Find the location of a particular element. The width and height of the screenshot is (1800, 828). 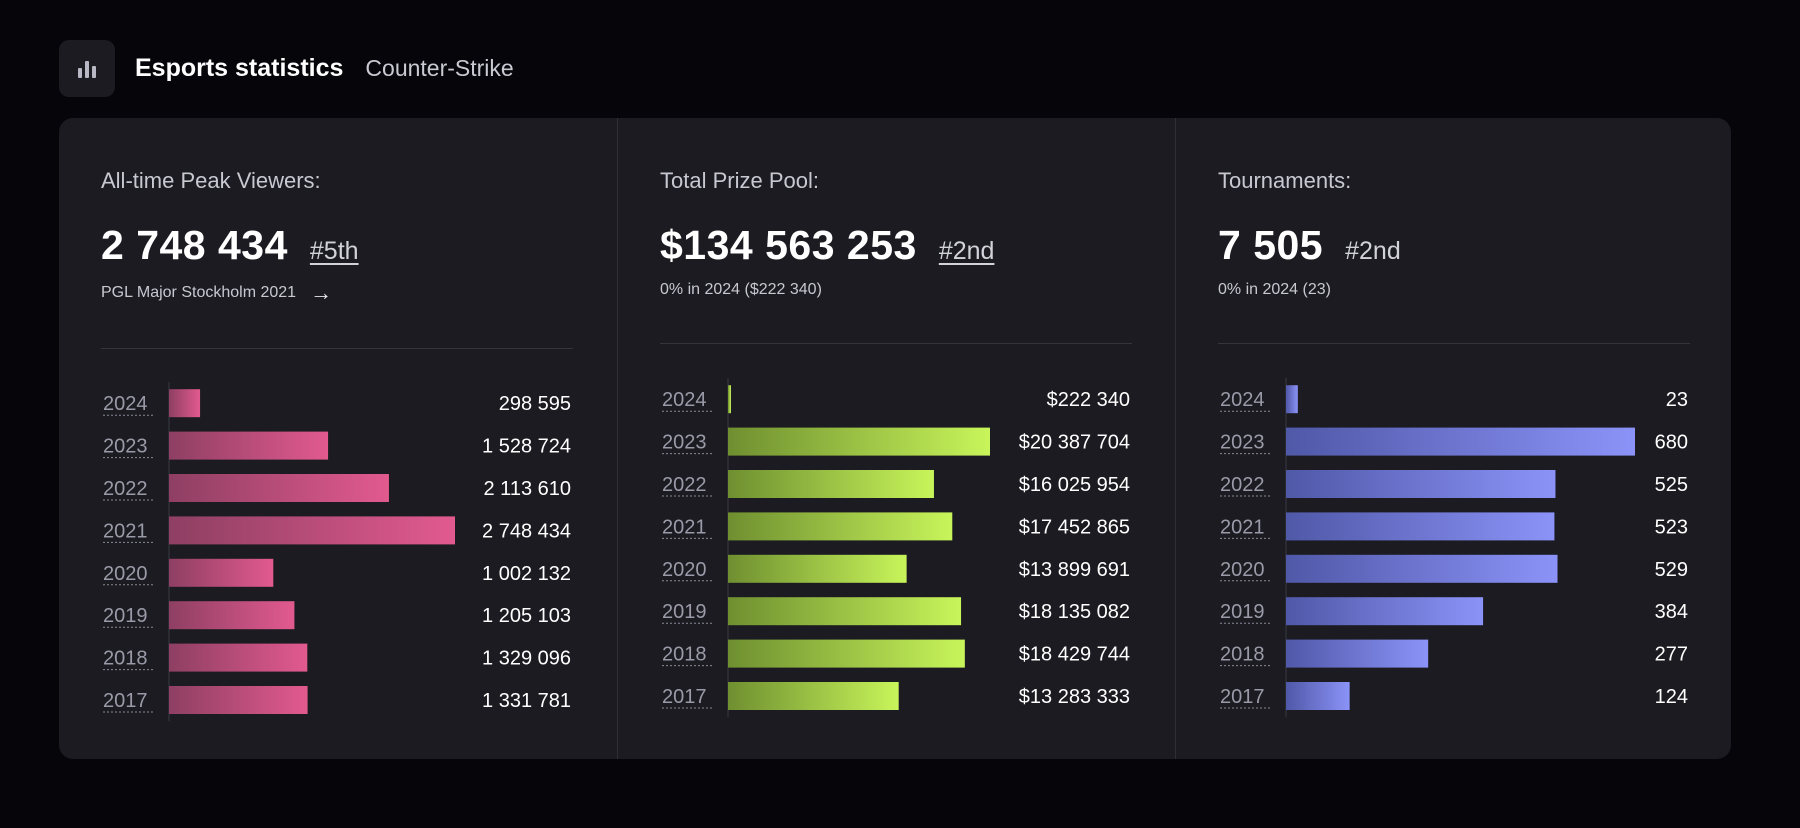

value-label-2020: $13 899 691 is located at coordinates (1074, 570).